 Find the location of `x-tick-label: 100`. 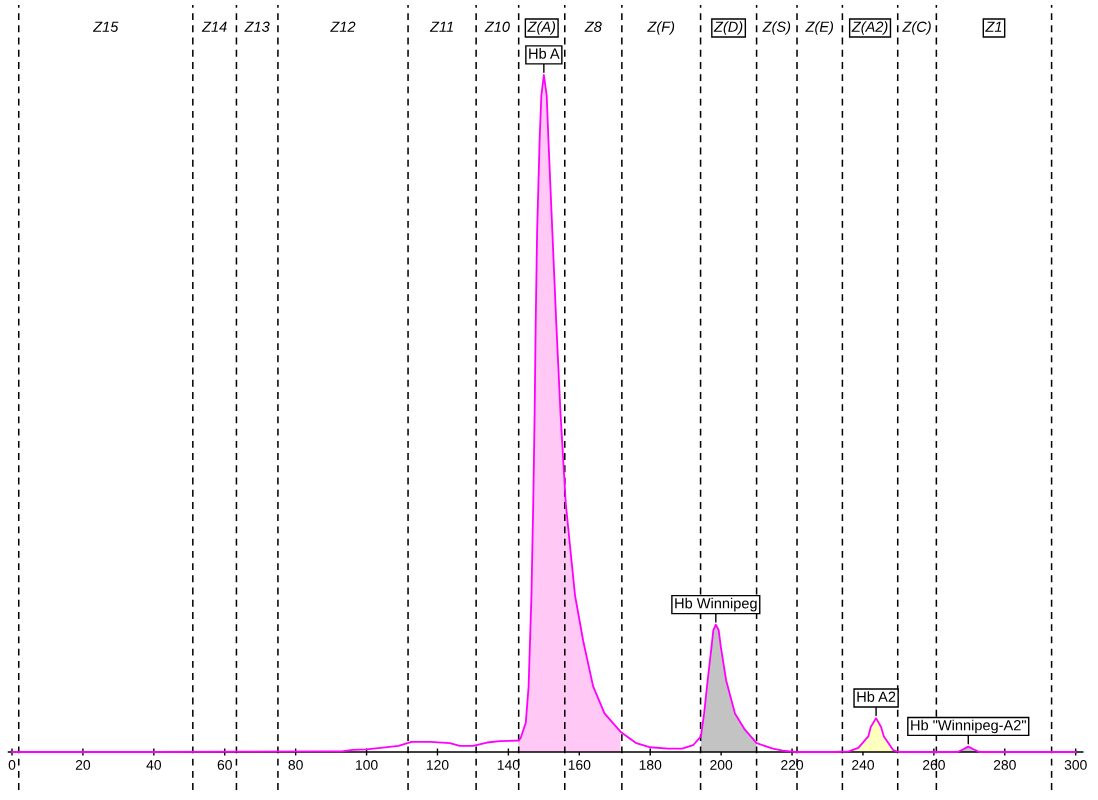

x-tick-label: 100 is located at coordinates (367, 765).